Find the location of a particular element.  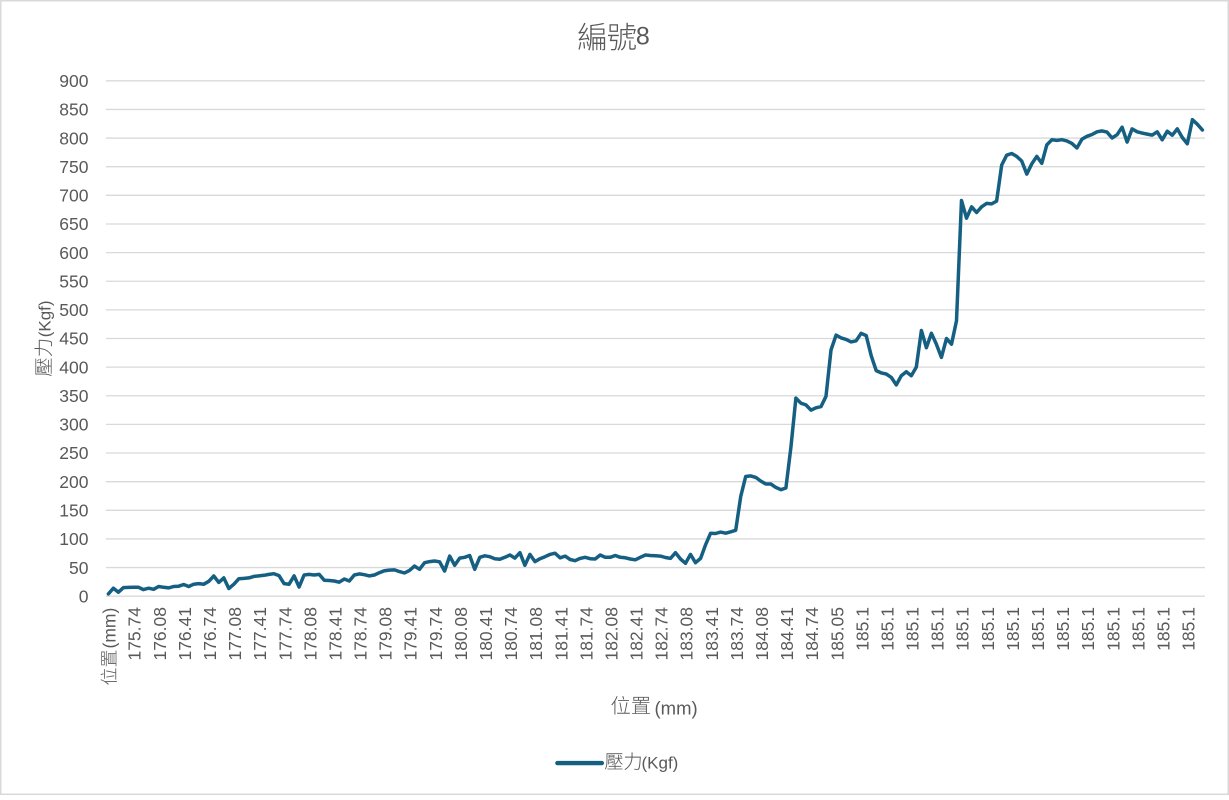

svg-text: 8 is located at coordinates (643, 37).